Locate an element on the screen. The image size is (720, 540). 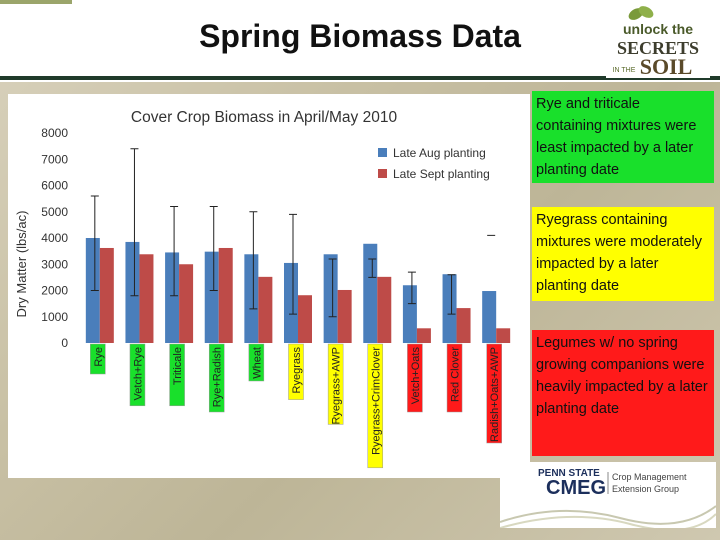
y-tick-label: 0 is located at coordinates (64, 343).